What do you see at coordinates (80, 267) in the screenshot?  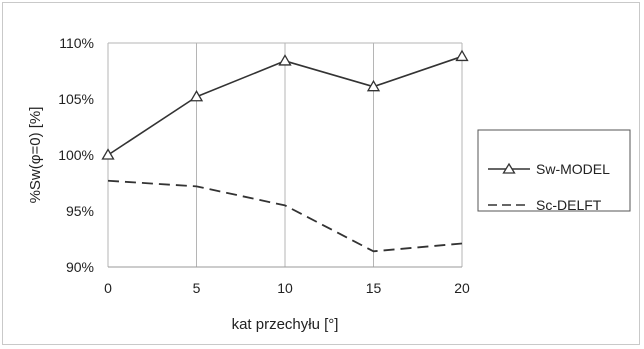 I see `y-tick-label-0: 90%` at bounding box center [80, 267].